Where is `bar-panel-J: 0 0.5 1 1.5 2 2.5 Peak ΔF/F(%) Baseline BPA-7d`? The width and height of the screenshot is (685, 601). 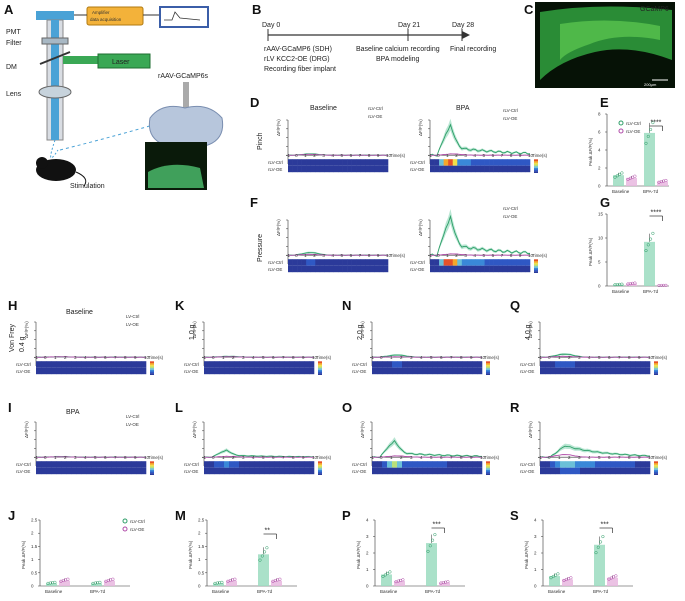
bar-panel-J: 0 0.5 1 1.5 2 2.5 Peak ΔF/F(%) Baseline BPA-7d is located at coordinates (75, 556).